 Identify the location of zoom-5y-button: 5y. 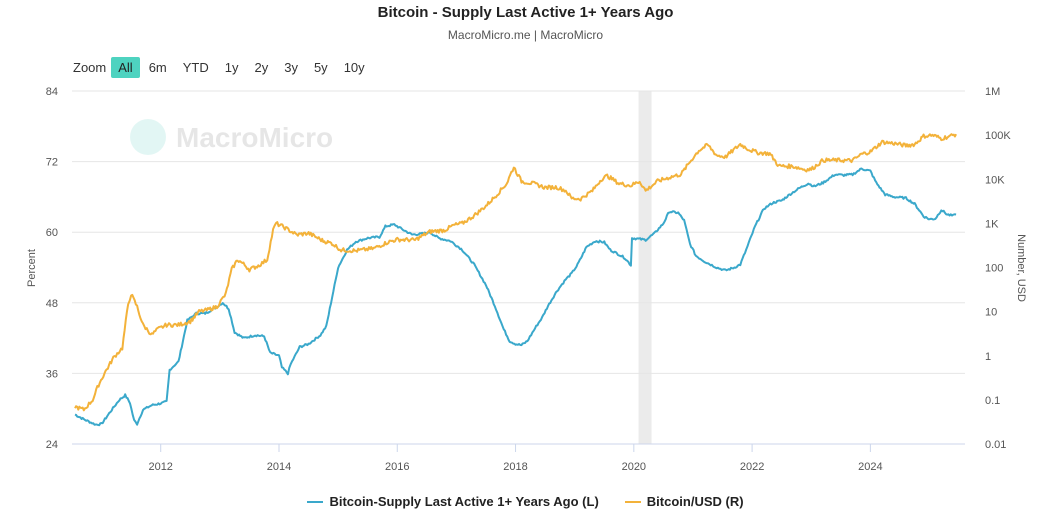
(320, 67).